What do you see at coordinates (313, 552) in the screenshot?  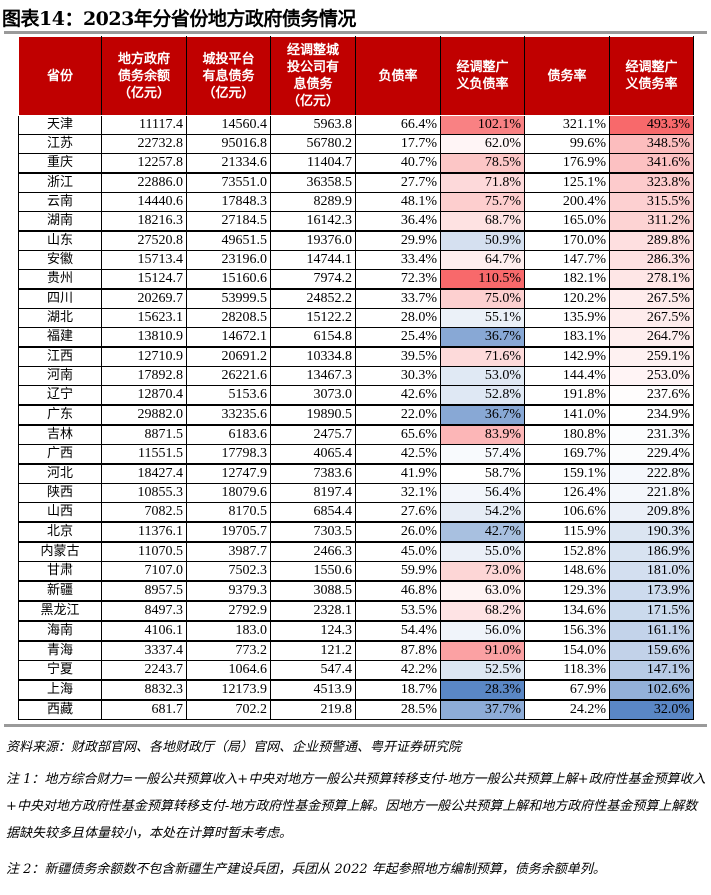 I see `value-cell: 2466.3` at bounding box center [313, 552].